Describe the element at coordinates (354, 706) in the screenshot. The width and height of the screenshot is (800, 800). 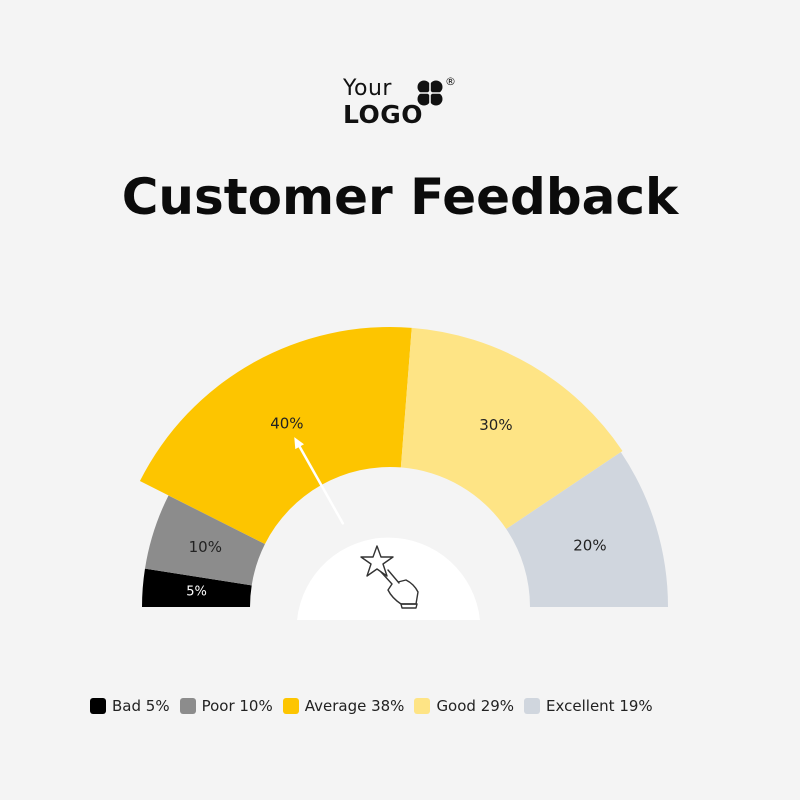
I see `legend-label: Average 38%` at that location.